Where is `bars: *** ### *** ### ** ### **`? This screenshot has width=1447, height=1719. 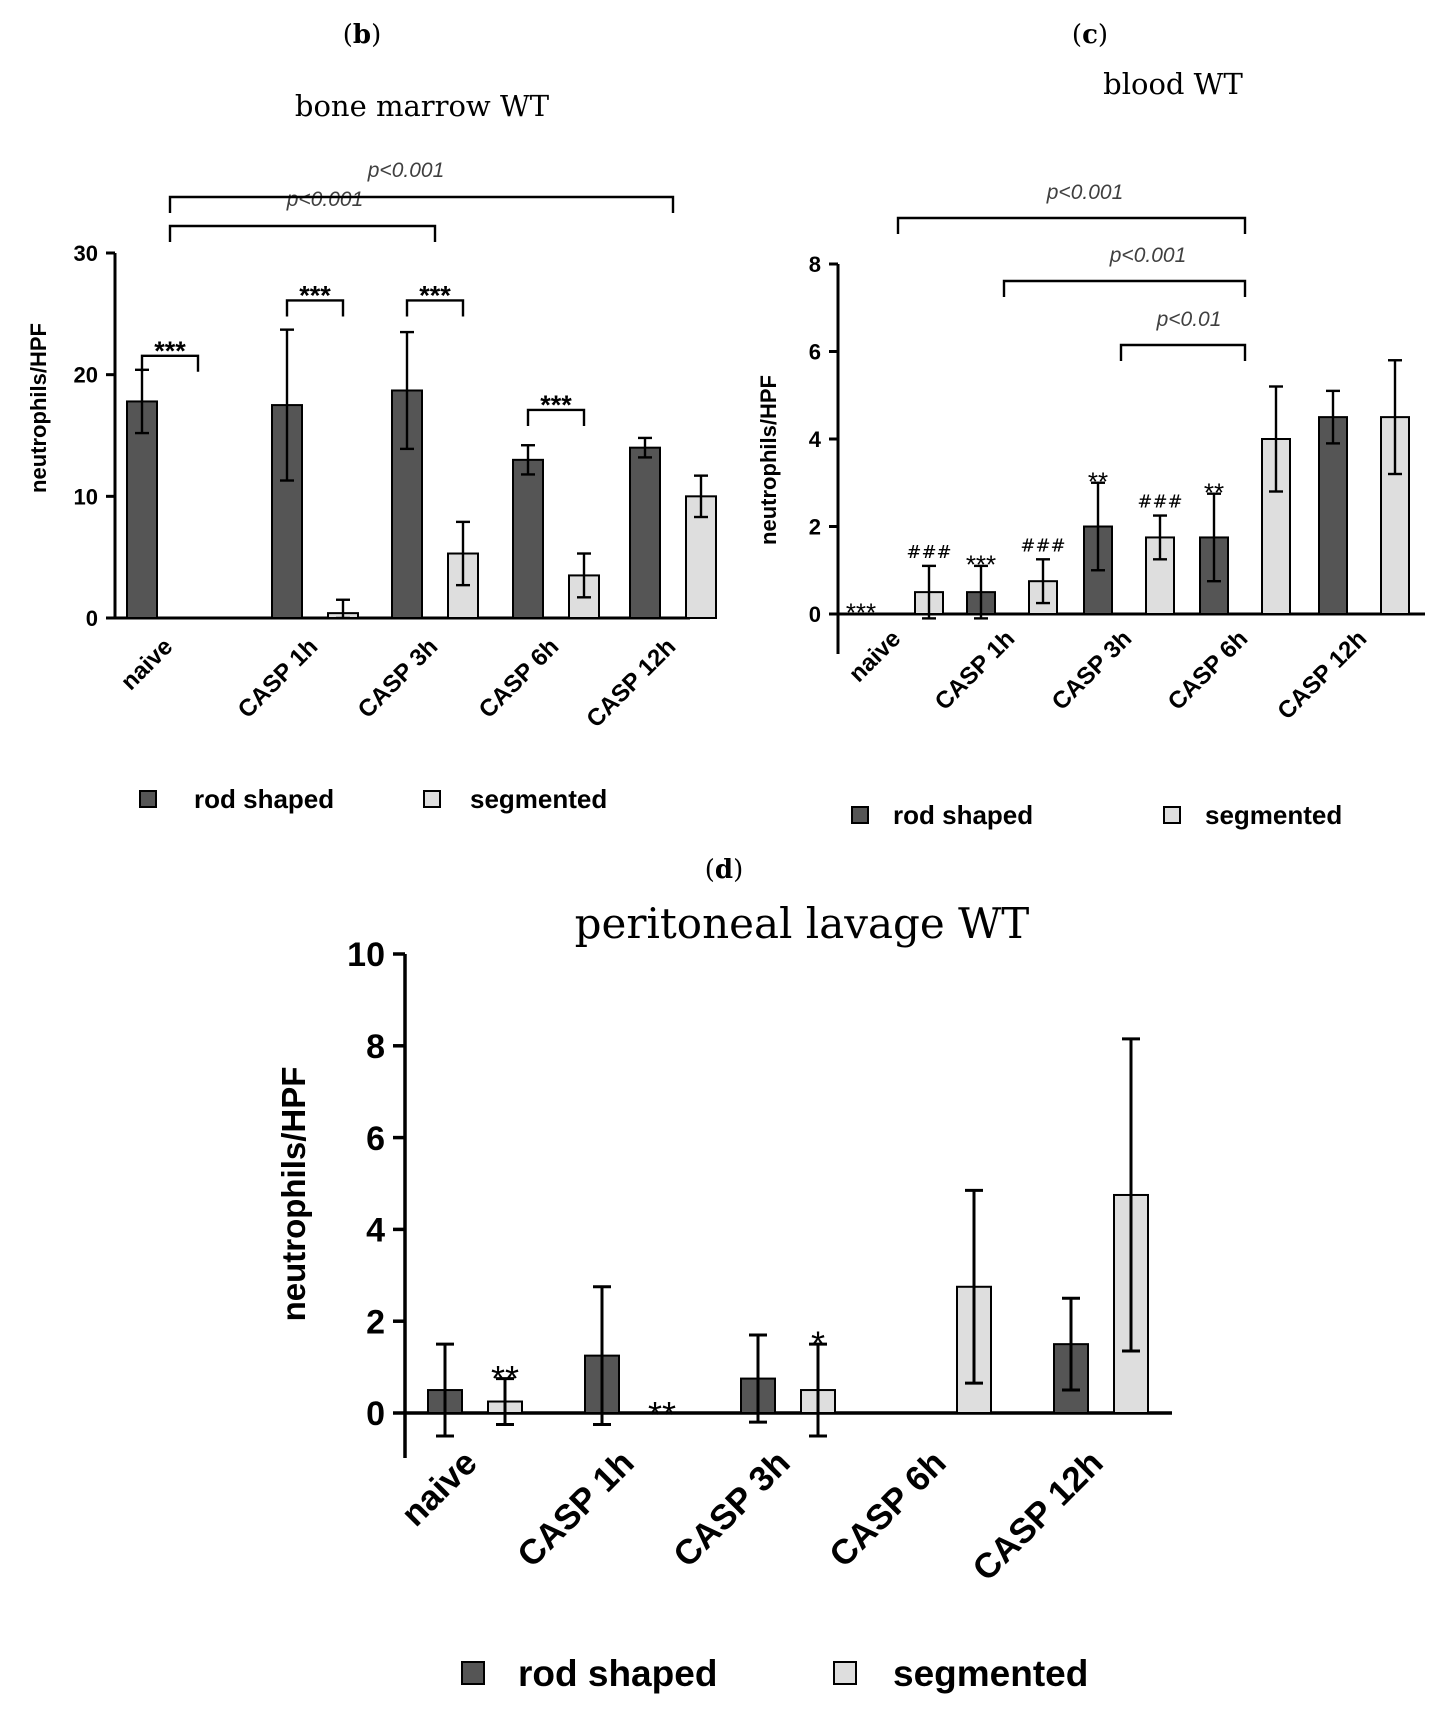
bars: *** ### *** ### ** ### ** is located at coordinates (1128, 493).